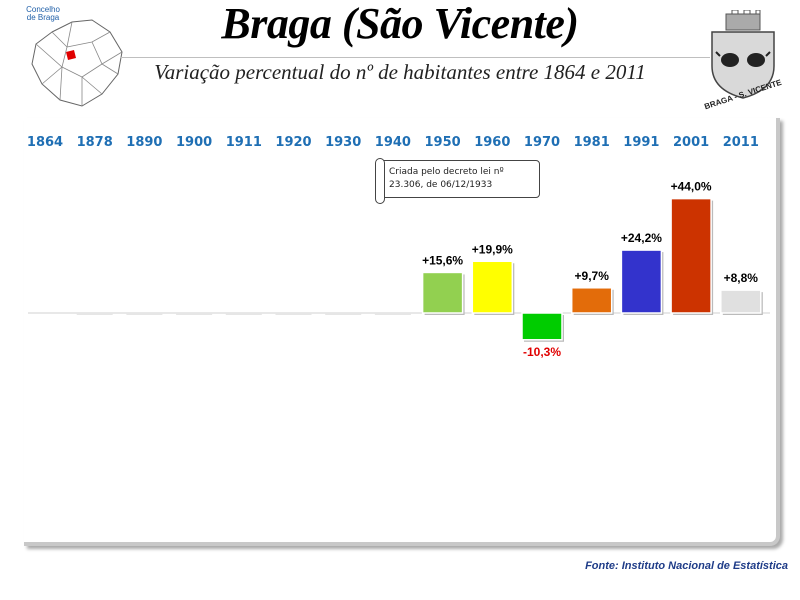 This screenshot has height=600, width=800. What do you see at coordinates (443, 142) in the screenshot?
I see `x-tick-label: 1950` at bounding box center [443, 142].